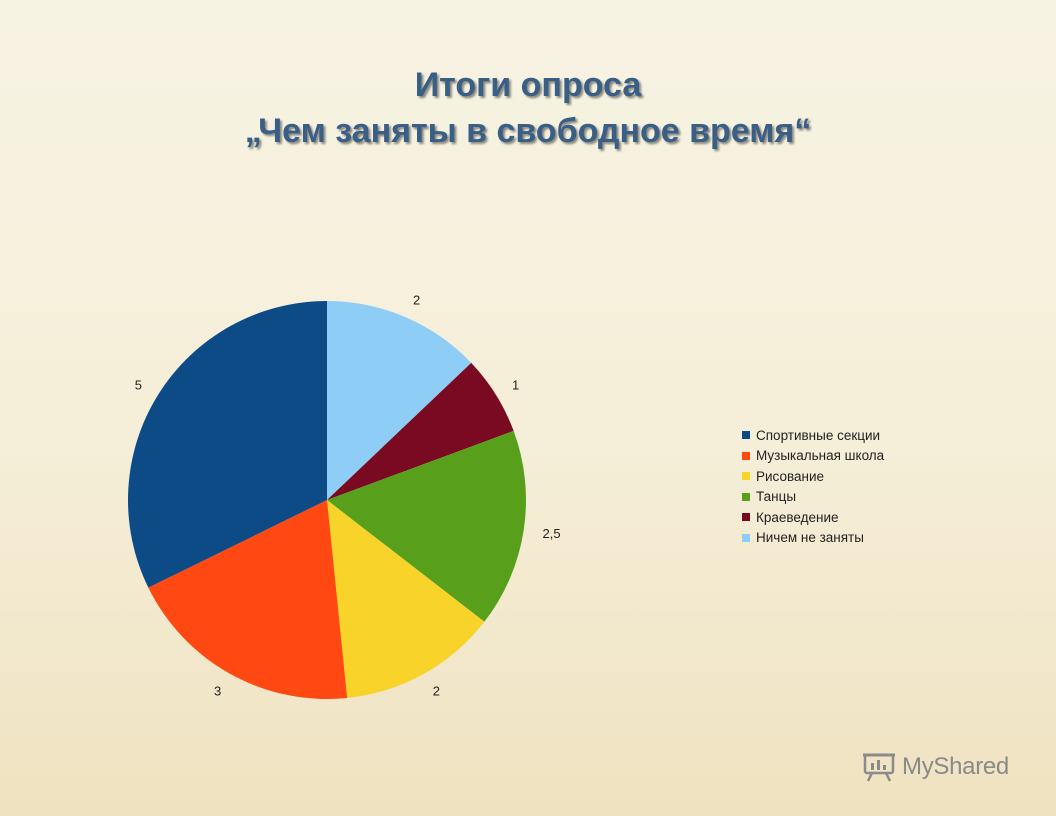 Image resolution: width=1056 pixels, height=816 pixels. Describe the element at coordinates (436, 691) in the screenshot. I see `slice-data-label-3: 2` at that location.